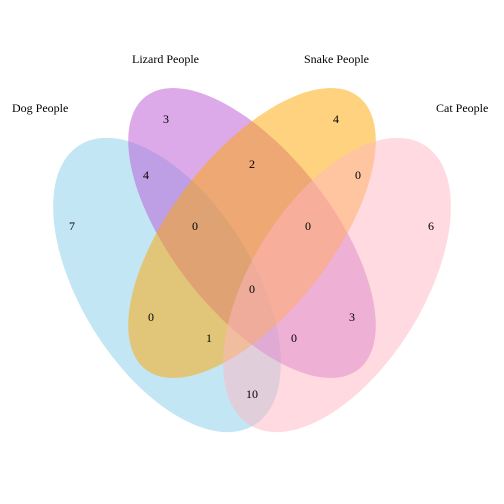  Describe the element at coordinates (358, 175) in the screenshot. I see `region-snake-cat: 0` at that location.